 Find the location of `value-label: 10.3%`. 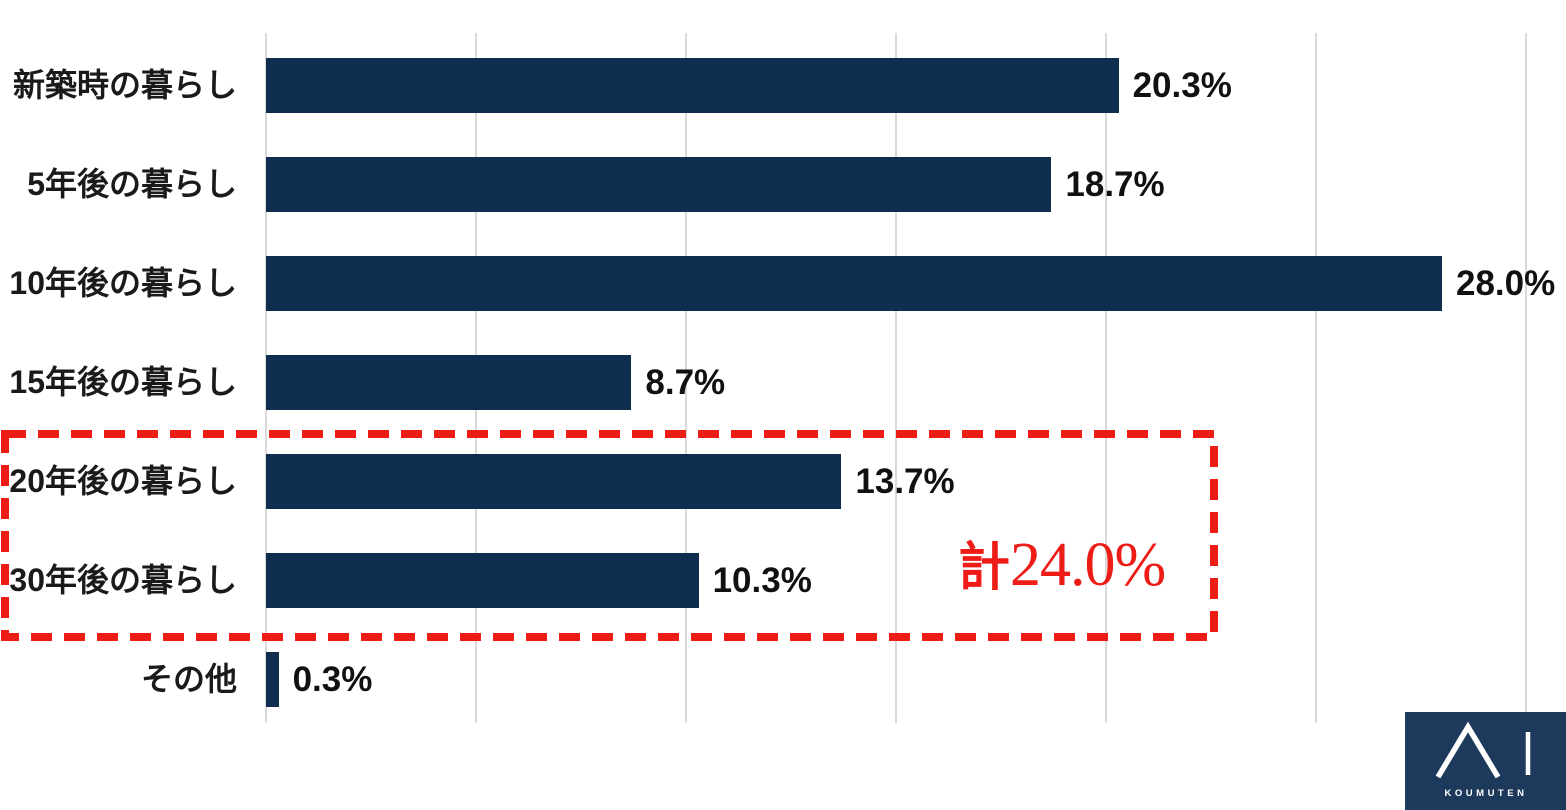

value-label: 10.3% is located at coordinates (762, 580).